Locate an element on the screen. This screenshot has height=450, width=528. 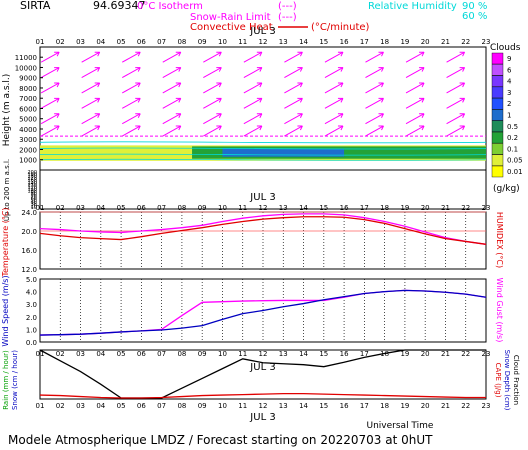
hour-label: 02 is located at coordinates (60, 406).